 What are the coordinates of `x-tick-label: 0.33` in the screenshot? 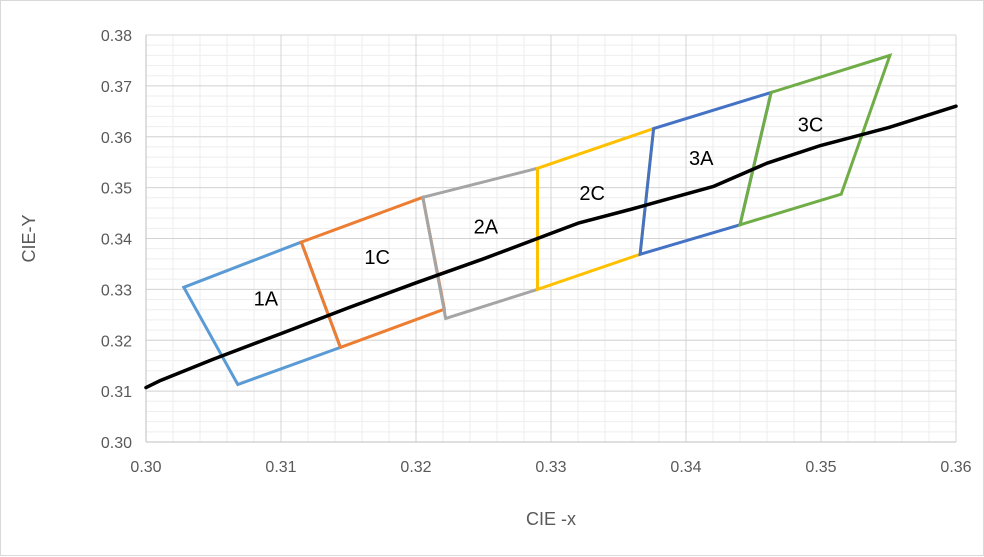 It's located at (550, 467).